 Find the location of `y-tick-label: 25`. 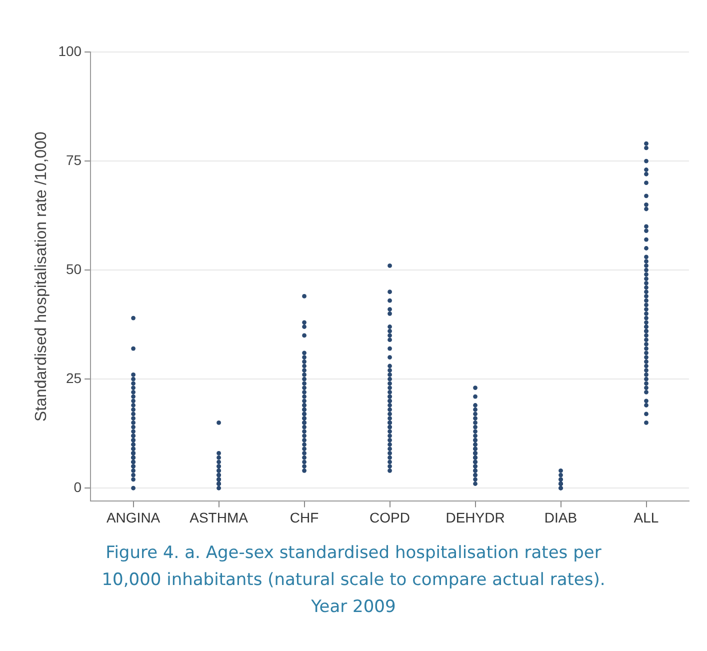

y-tick-label: 25 is located at coordinates (74, 378).